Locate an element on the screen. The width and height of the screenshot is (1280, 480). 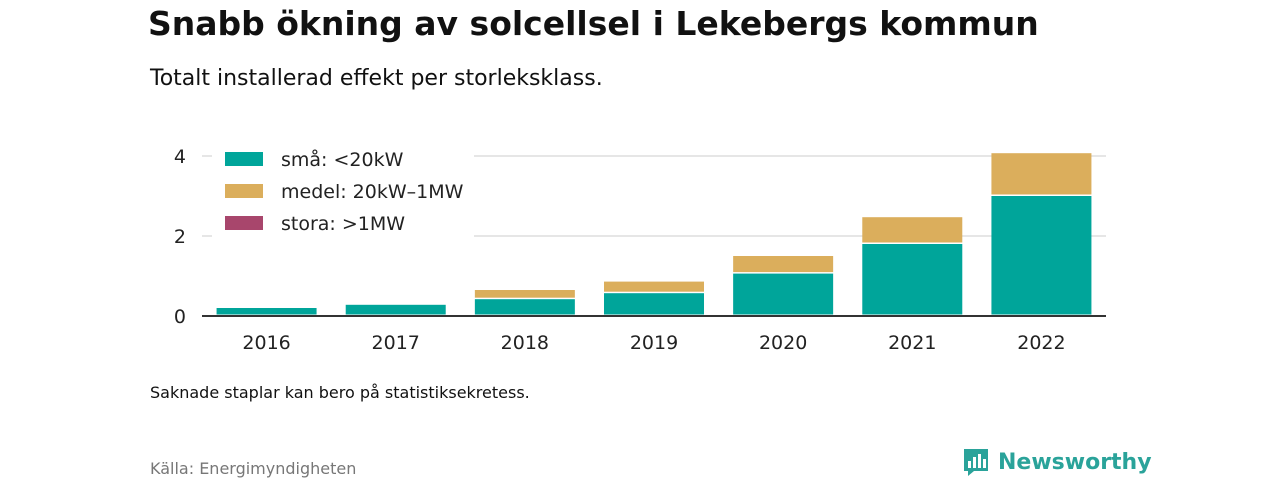
x-tick-label: 2019 is located at coordinates (654, 343).